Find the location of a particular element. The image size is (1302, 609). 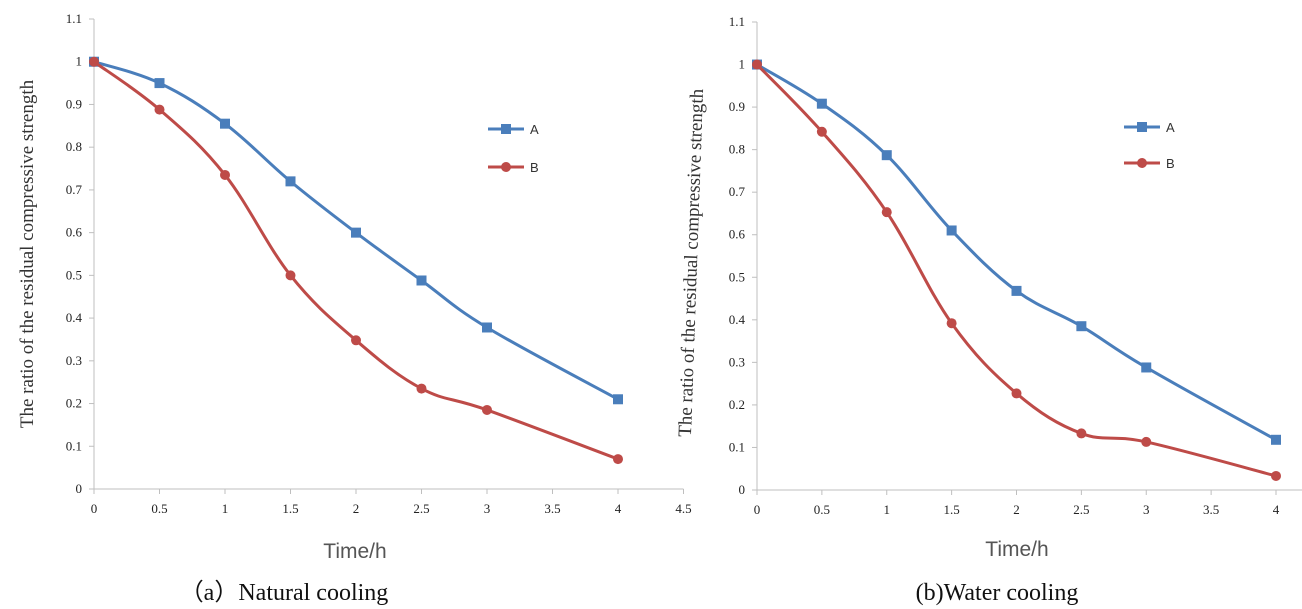

chart-caption: (b)Water cooling is located at coordinates (997, 593).